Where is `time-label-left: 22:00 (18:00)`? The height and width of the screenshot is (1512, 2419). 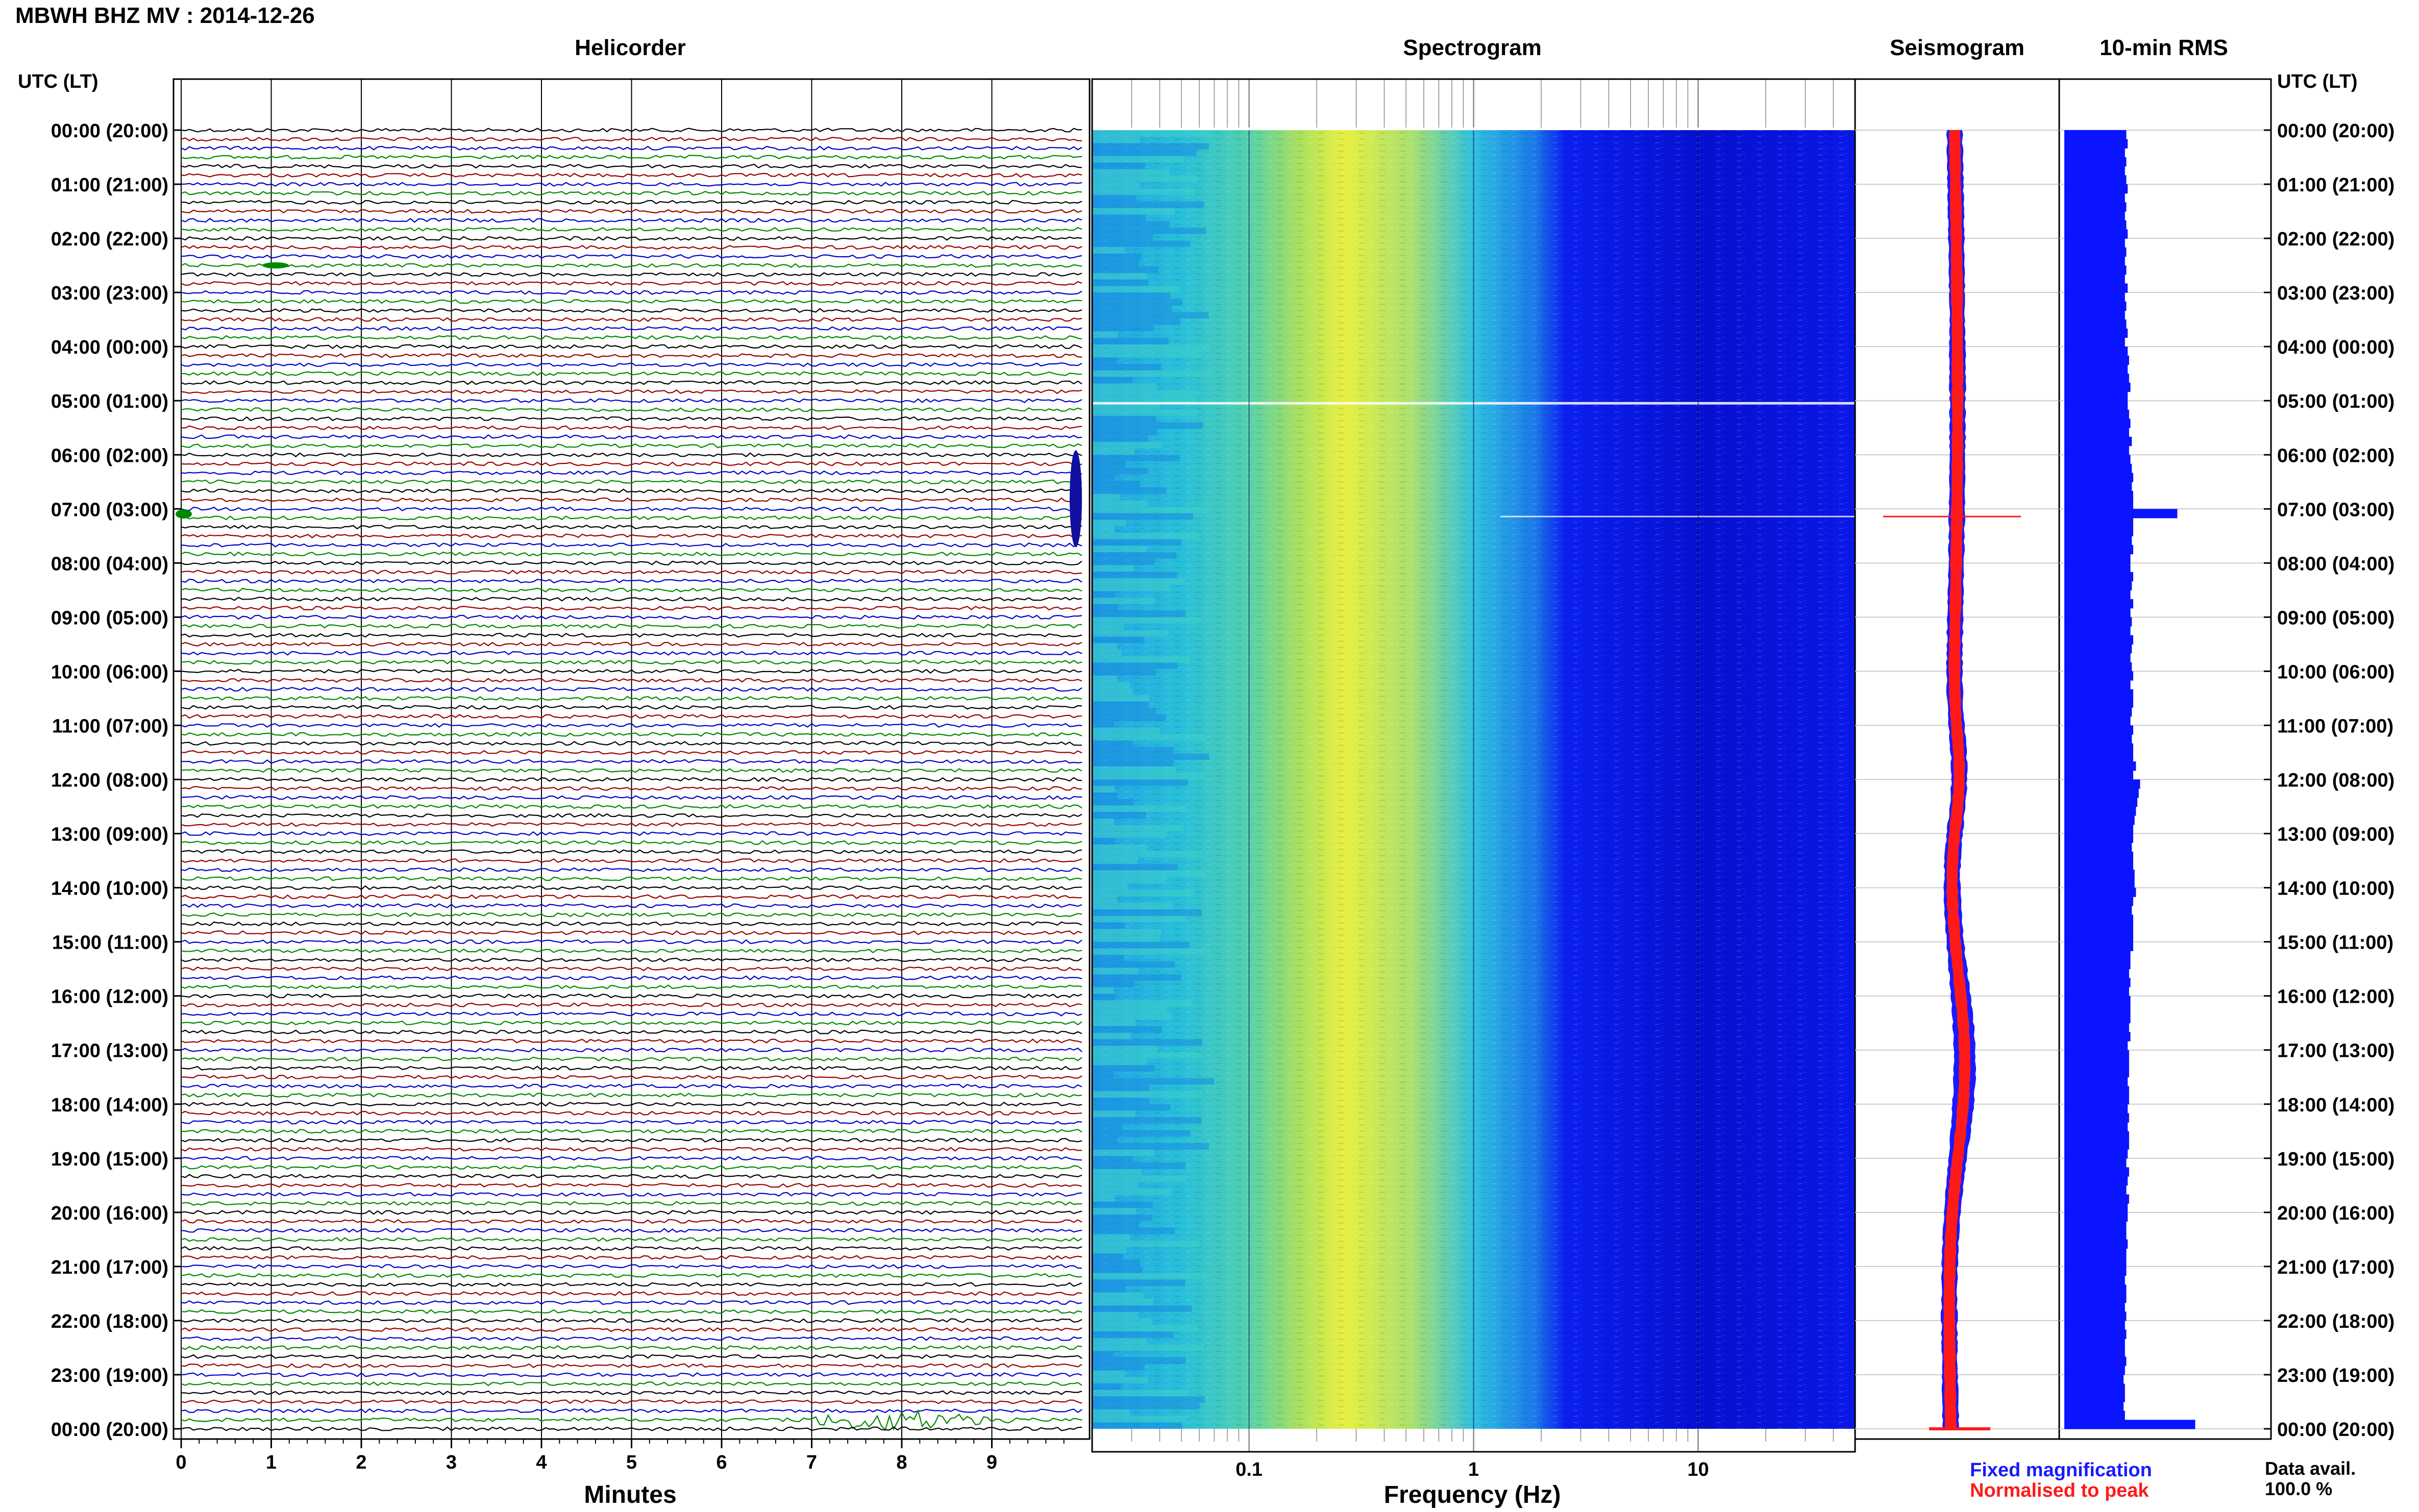
time-label-left: 22:00 (18:00) is located at coordinates (109, 1321).